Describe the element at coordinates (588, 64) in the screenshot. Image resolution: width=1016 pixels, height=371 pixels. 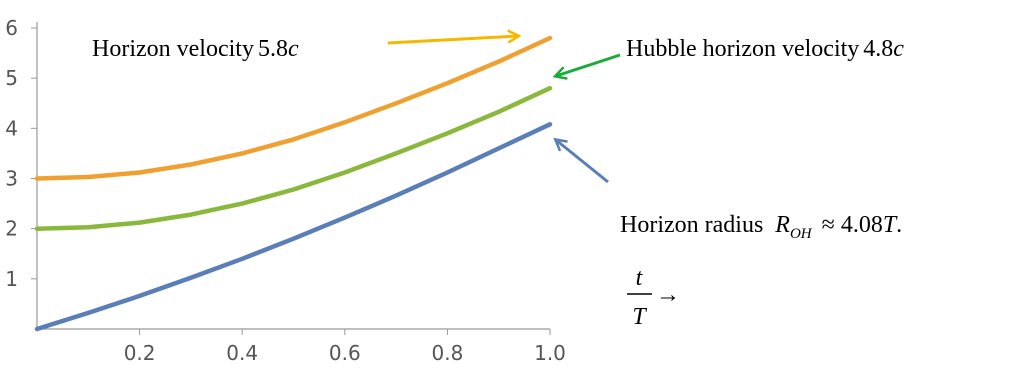
I see `hubble-velocity-arrow` at that location.